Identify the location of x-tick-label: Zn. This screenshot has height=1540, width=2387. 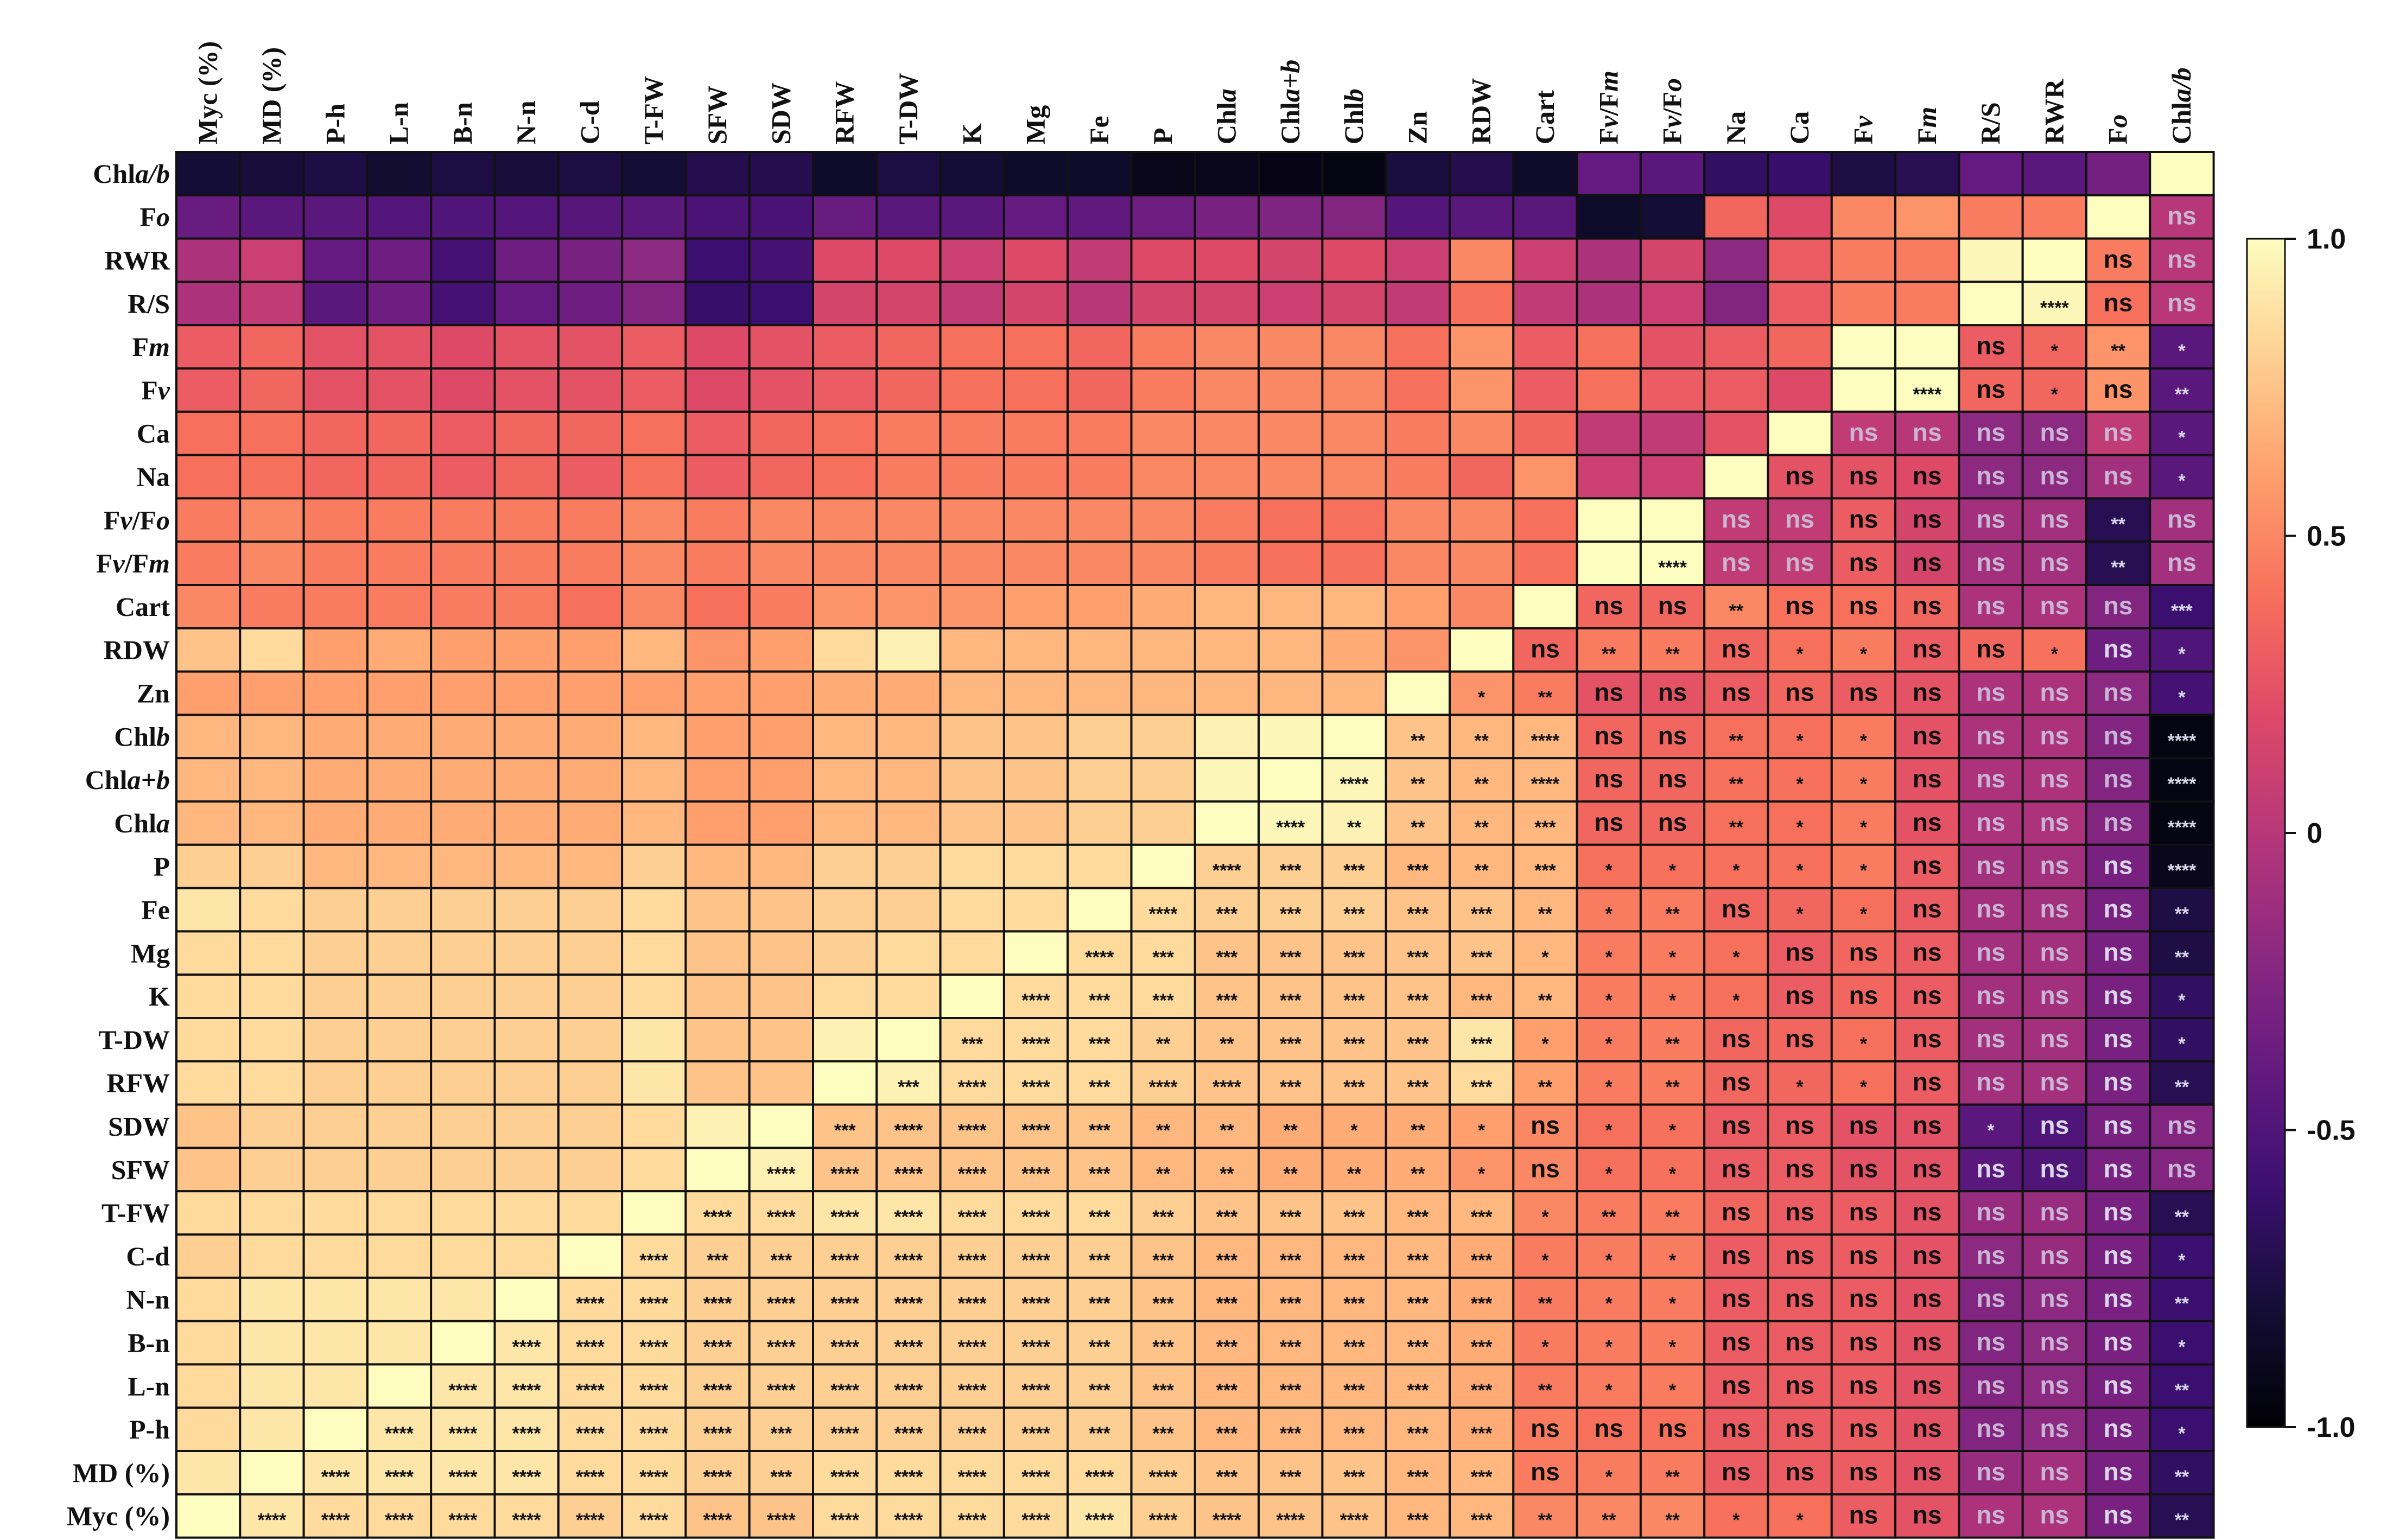
(1417, 127).